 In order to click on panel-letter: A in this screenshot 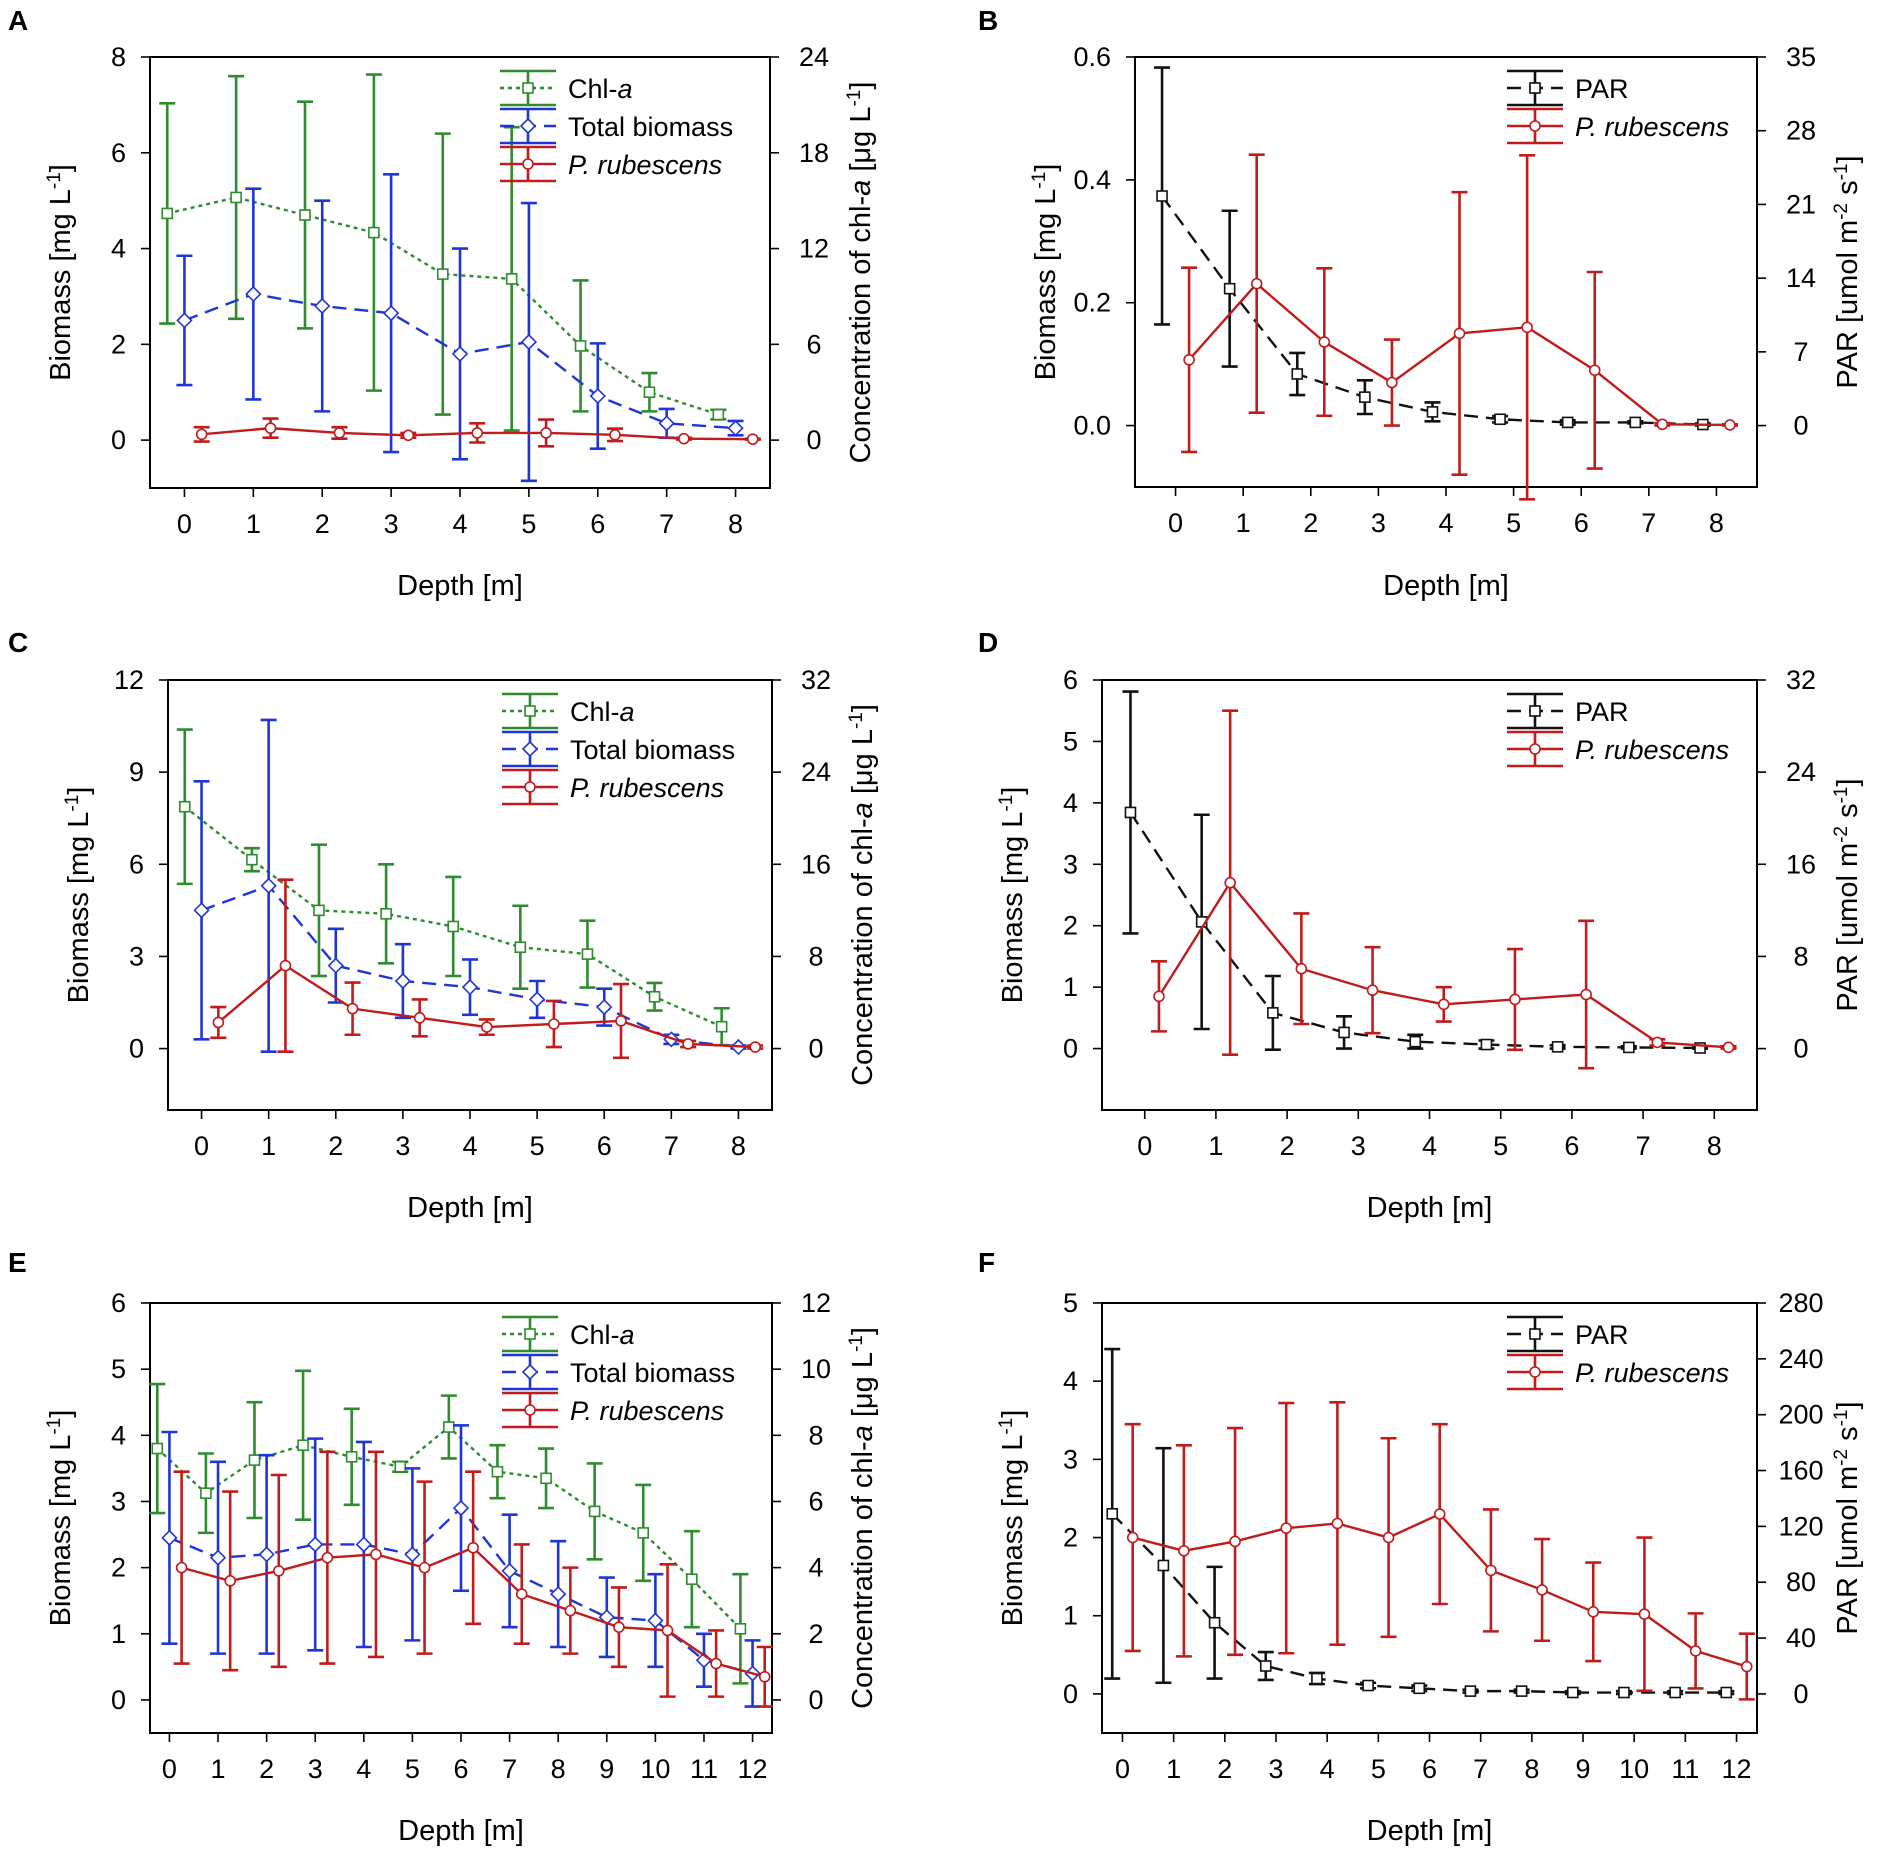, I will do `click(18, 20)`.